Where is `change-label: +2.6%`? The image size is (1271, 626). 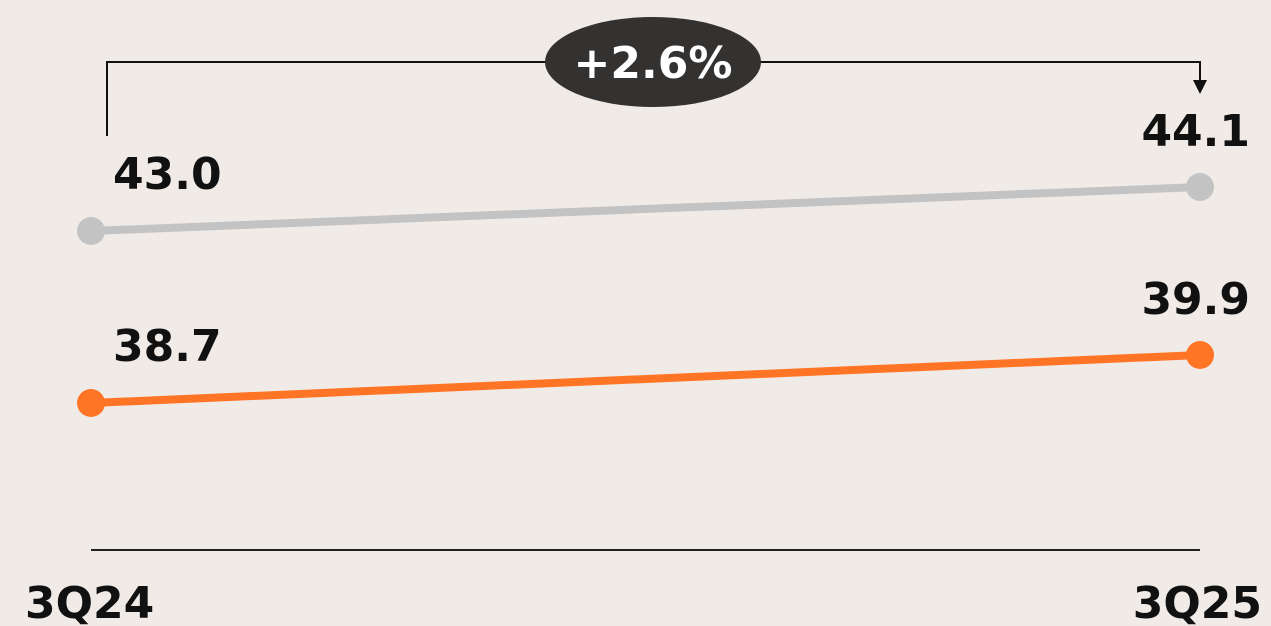
change-label: +2.6% is located at coordinates (653, 63).